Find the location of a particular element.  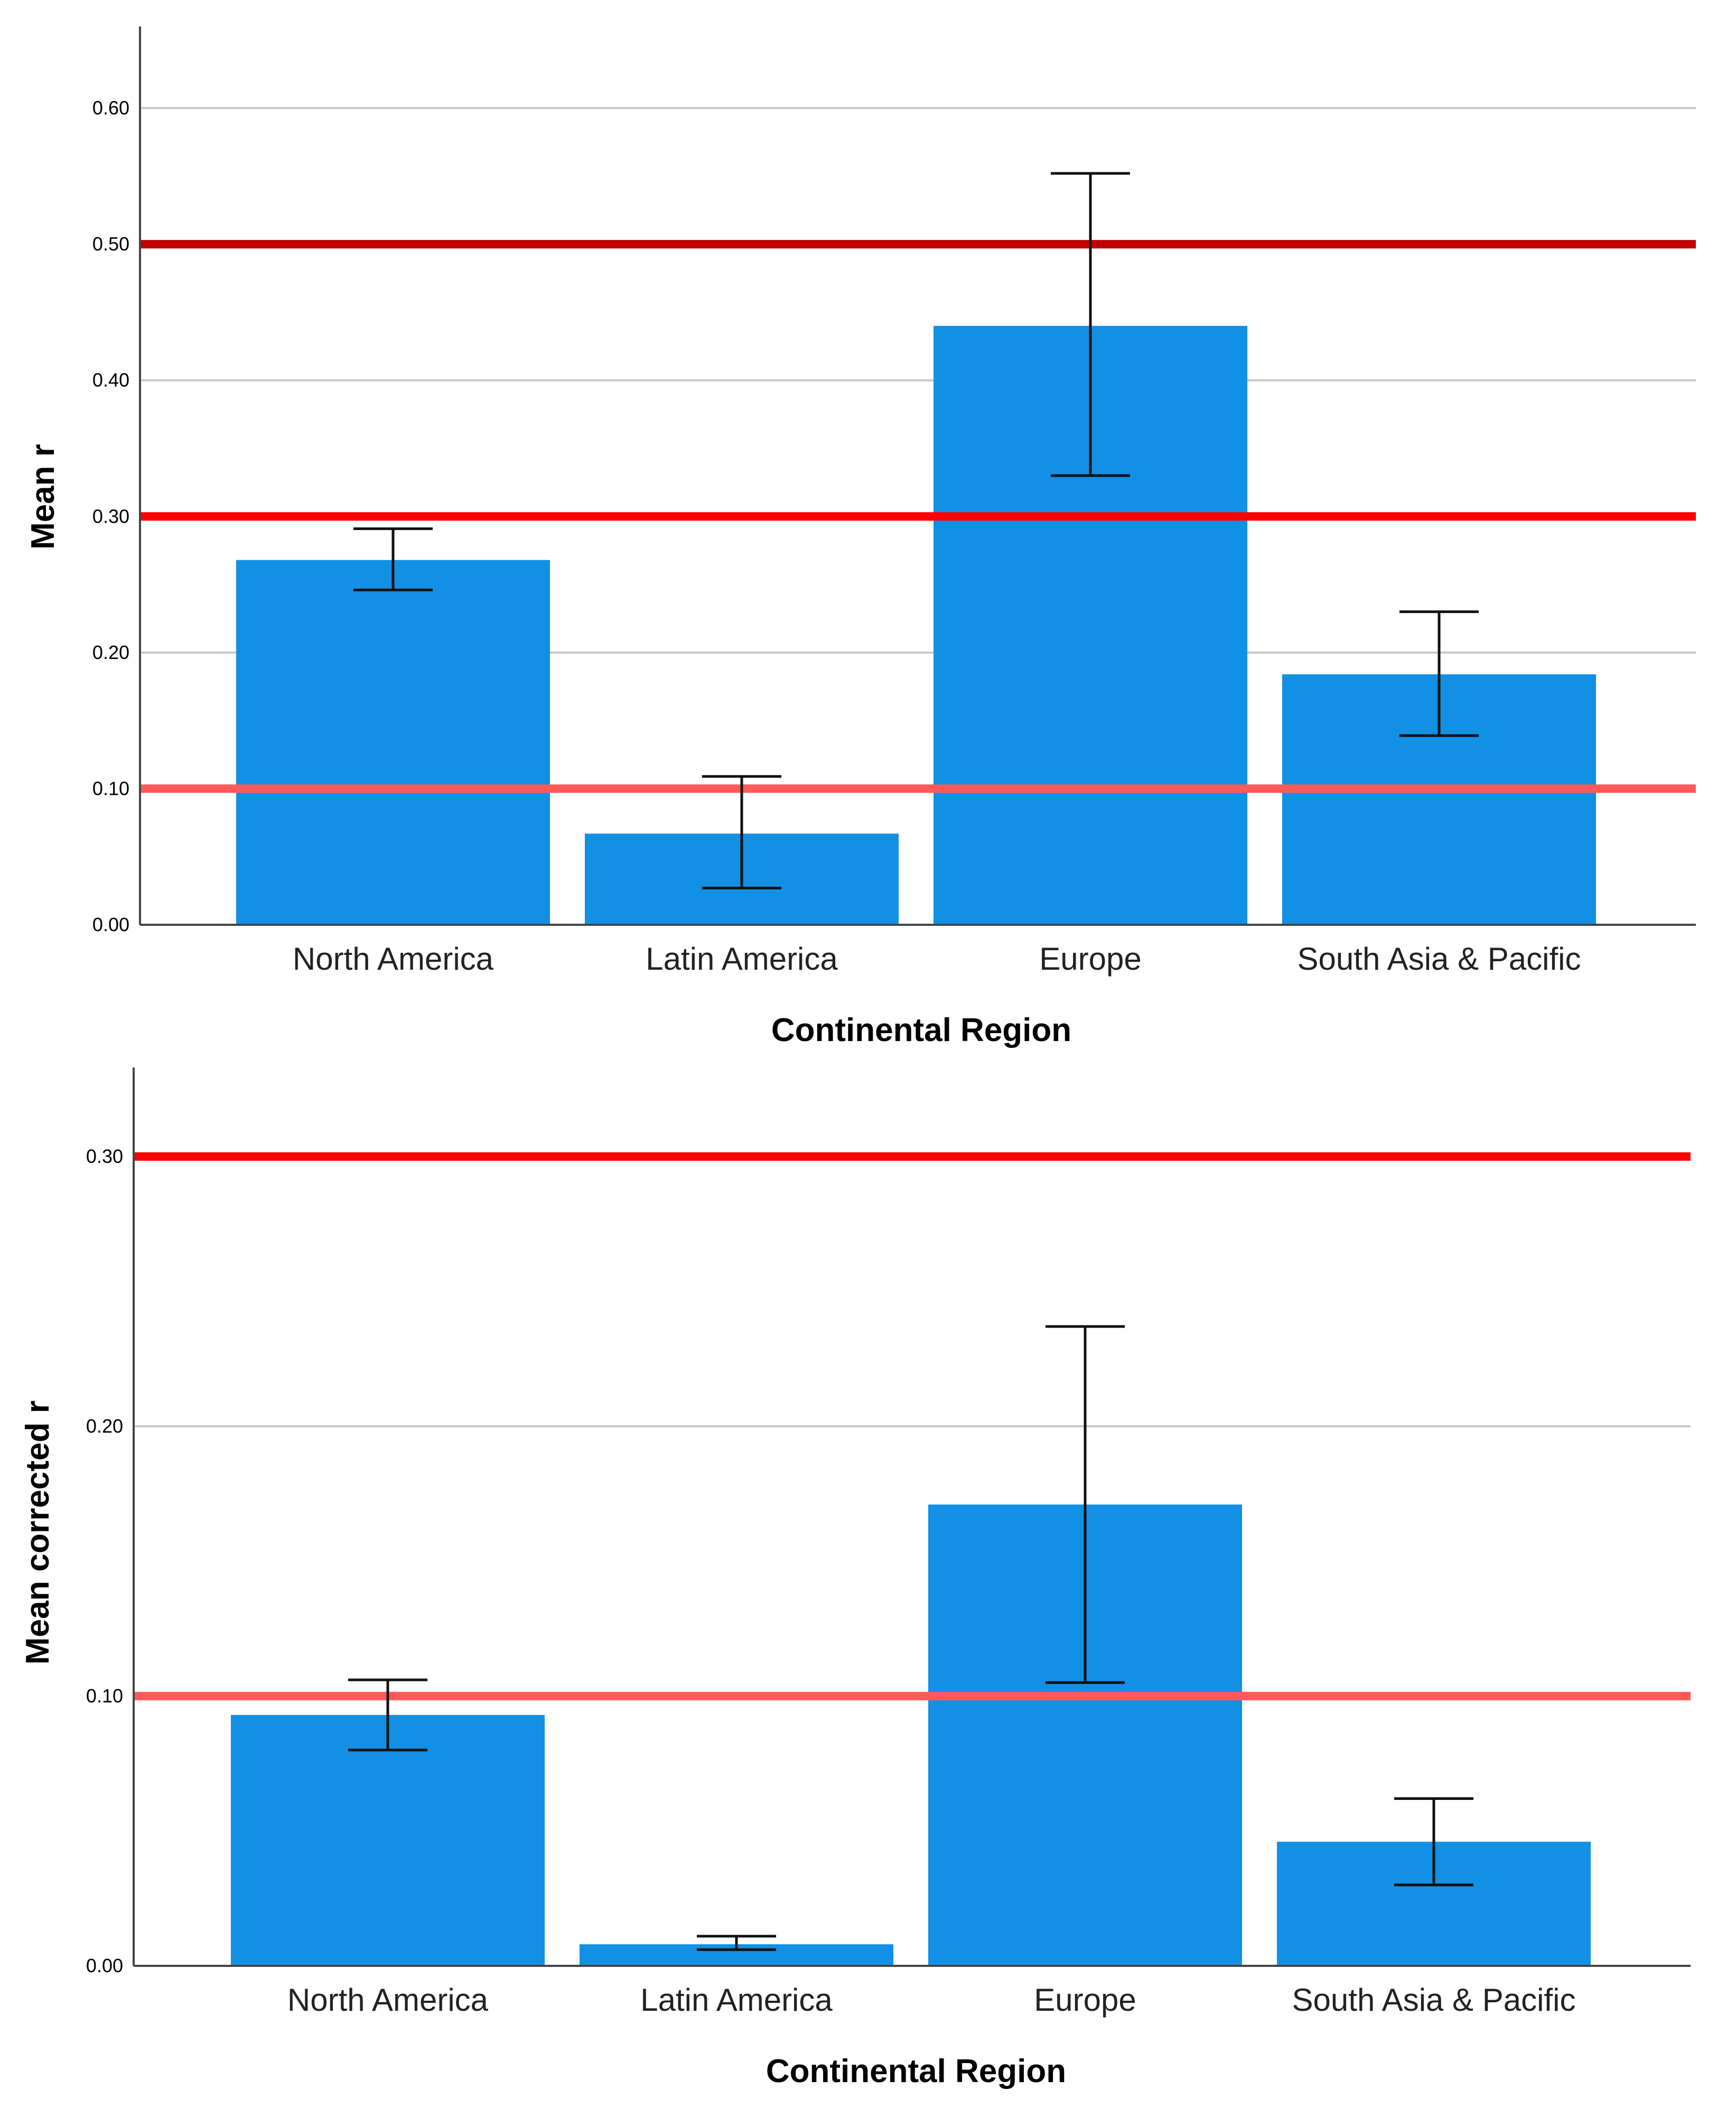

y-axis-title: Mean corrected r is located at coordinates (38, 1532).